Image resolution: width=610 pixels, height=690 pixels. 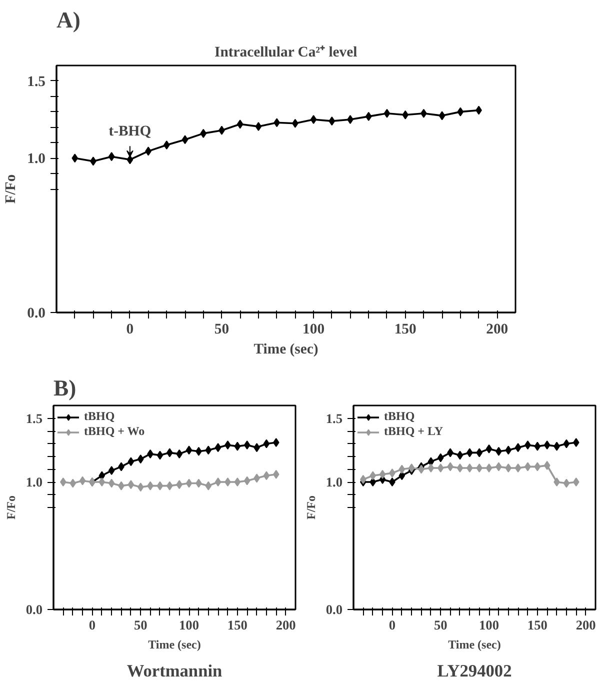 What do you see at coordinates (286, 52) in the screenshot?
I see `chart-title: Intracellular Ca²⁺ level` at bounding box center [286, 52].